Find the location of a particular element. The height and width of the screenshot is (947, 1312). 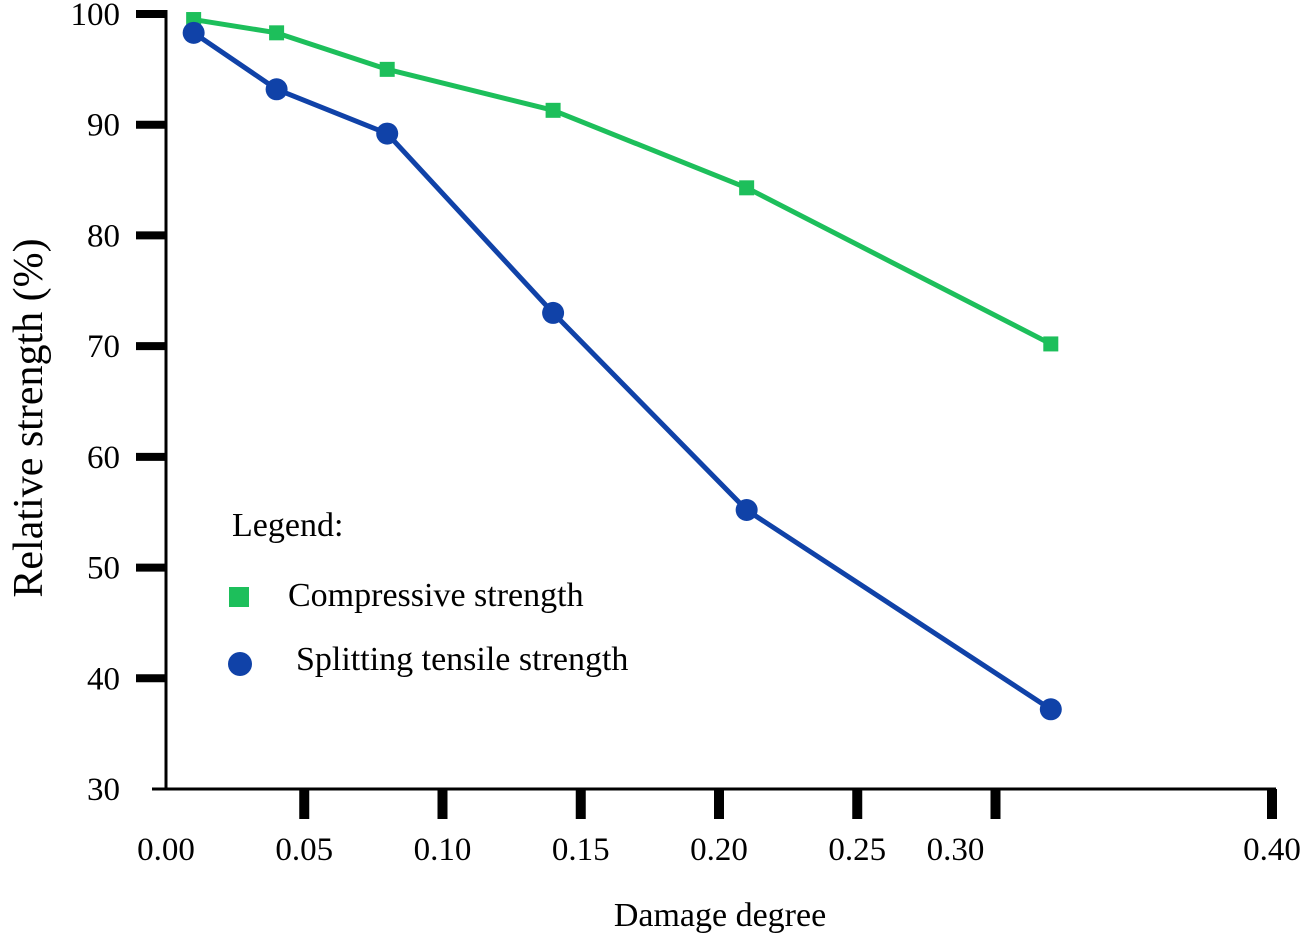

x-tick-label: 0.15 is located at coordinates (581, 850).